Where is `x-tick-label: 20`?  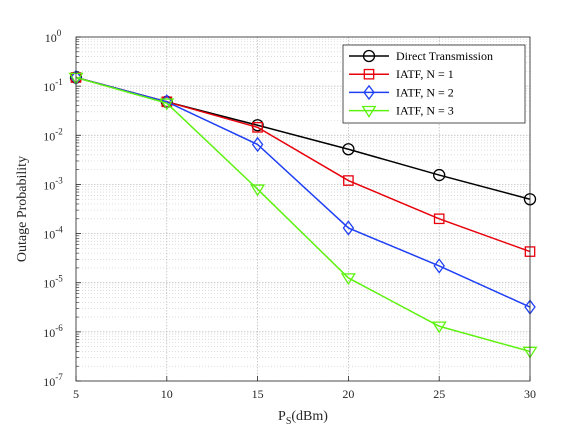 x-tick-label: 20 is located at coordinates (348, 394).